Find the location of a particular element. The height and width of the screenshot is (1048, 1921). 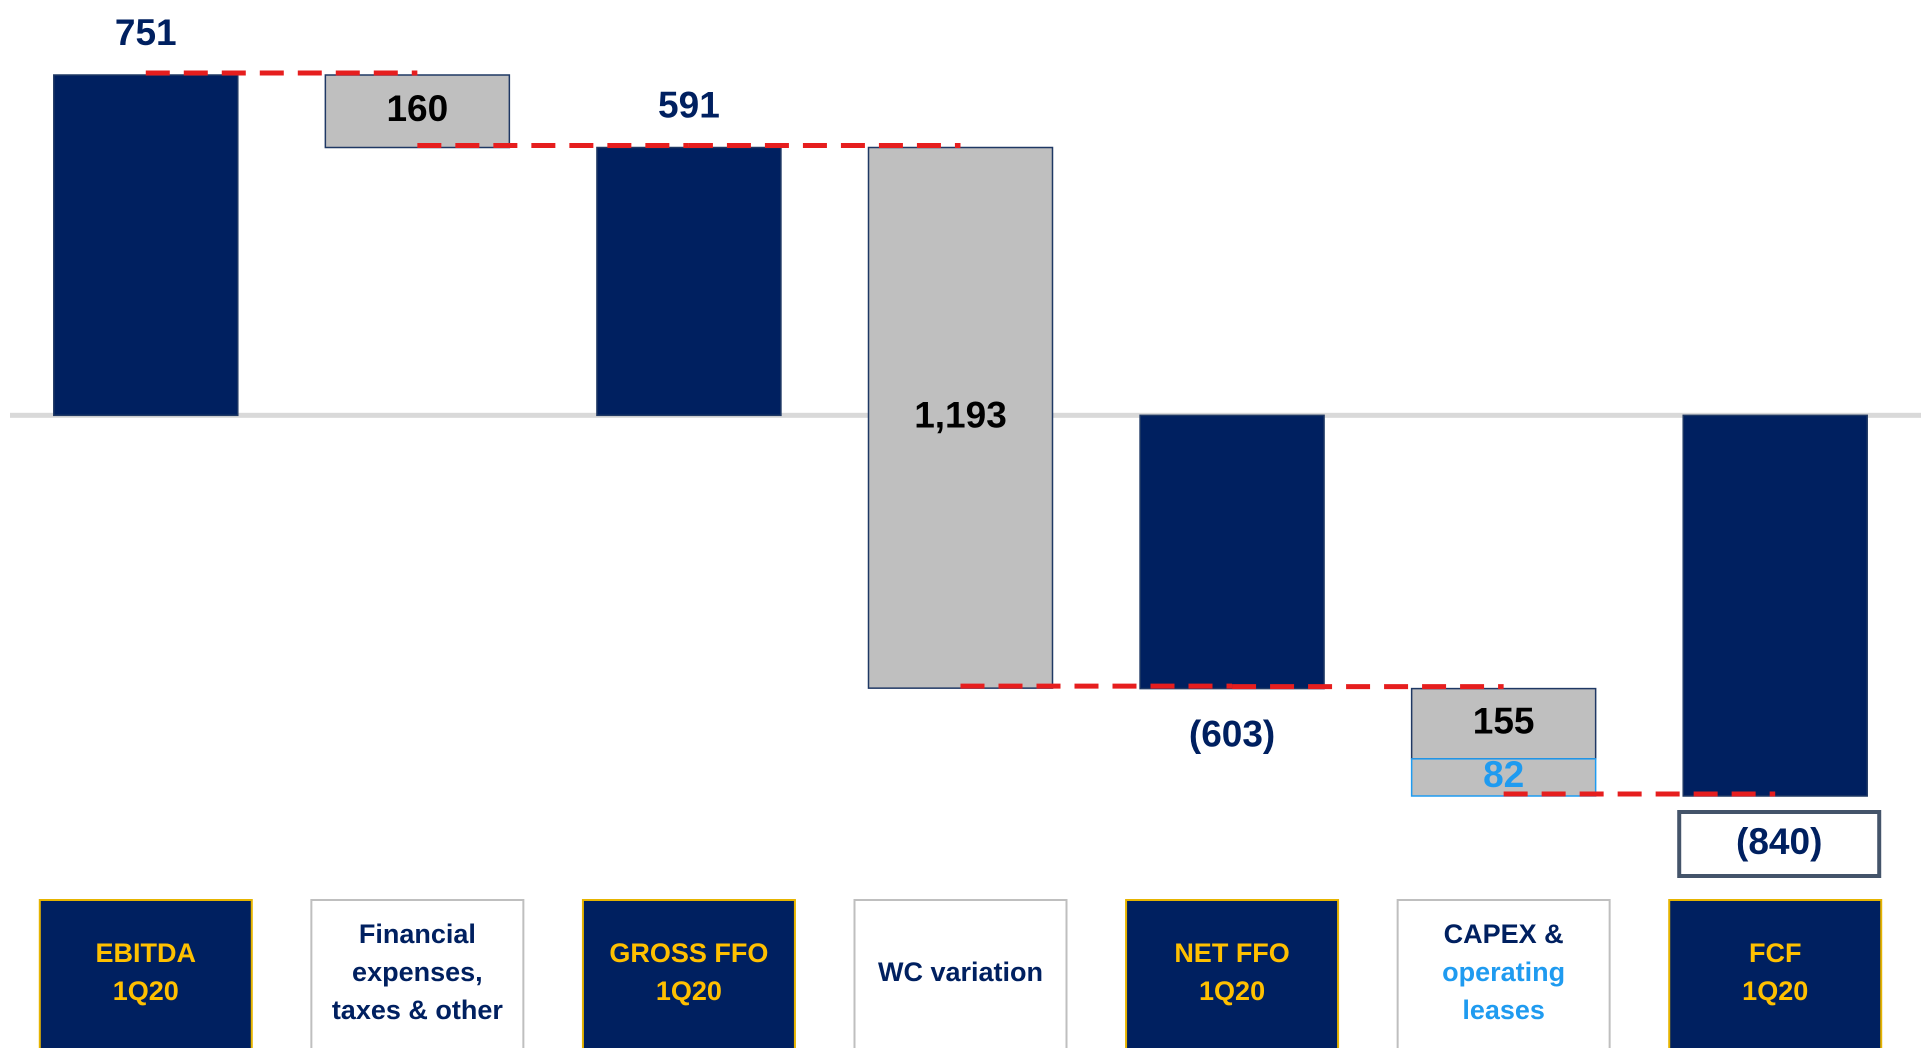

label-box is located at coordinates (1779, 844).